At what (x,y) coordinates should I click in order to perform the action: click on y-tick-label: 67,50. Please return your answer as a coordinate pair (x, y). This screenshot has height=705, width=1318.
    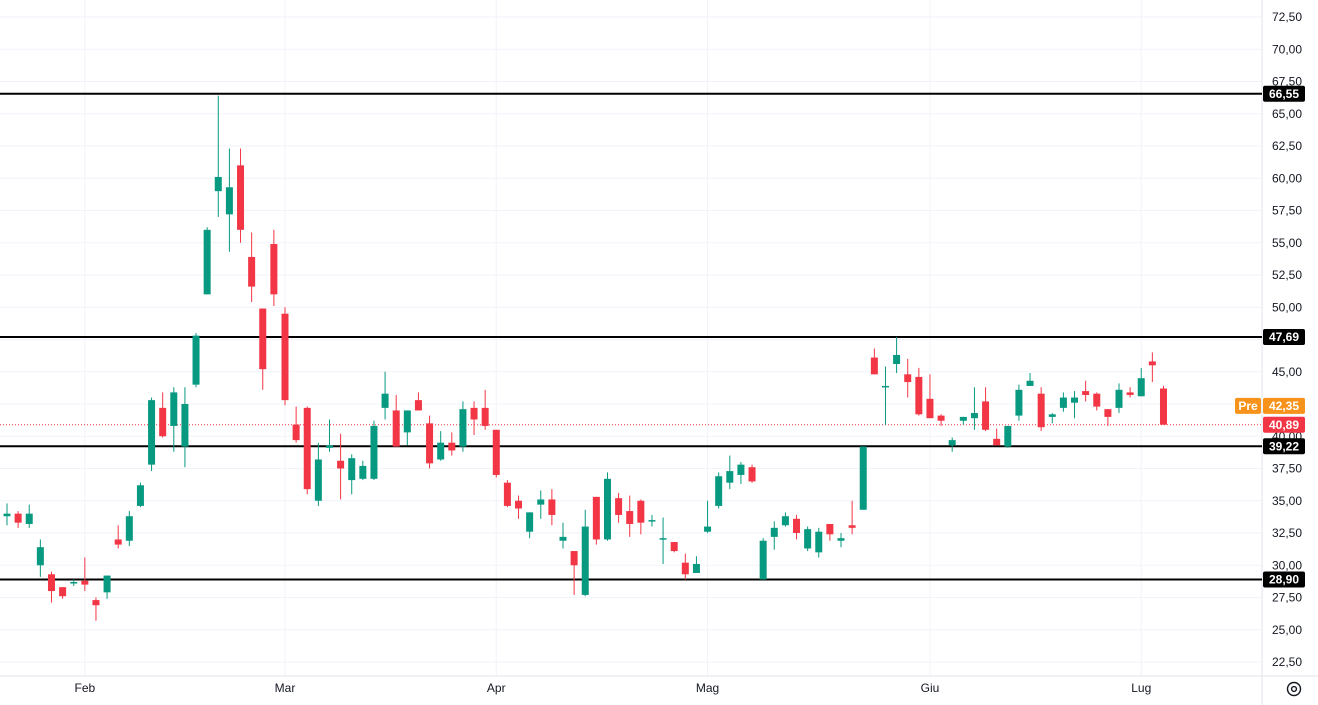
    Looking at the image, I should click on (1287, 82).